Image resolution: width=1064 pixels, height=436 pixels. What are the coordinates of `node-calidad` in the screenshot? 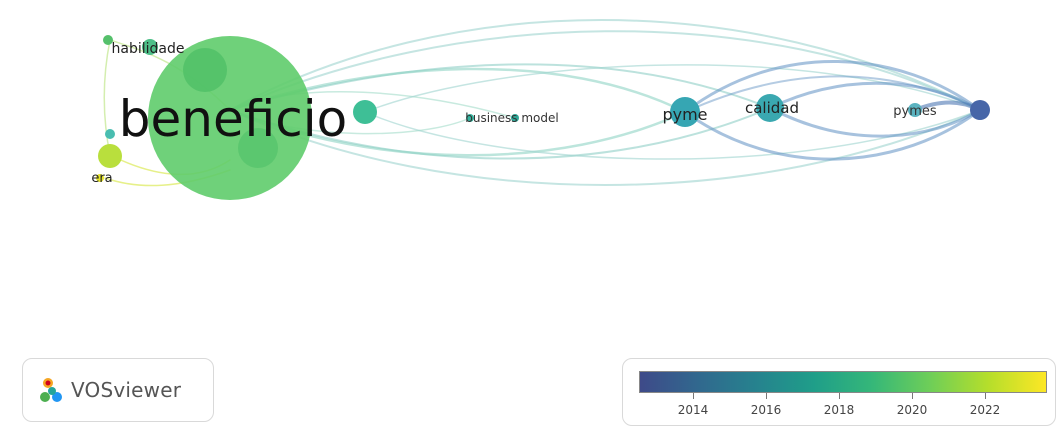 It's located at (770, 108).